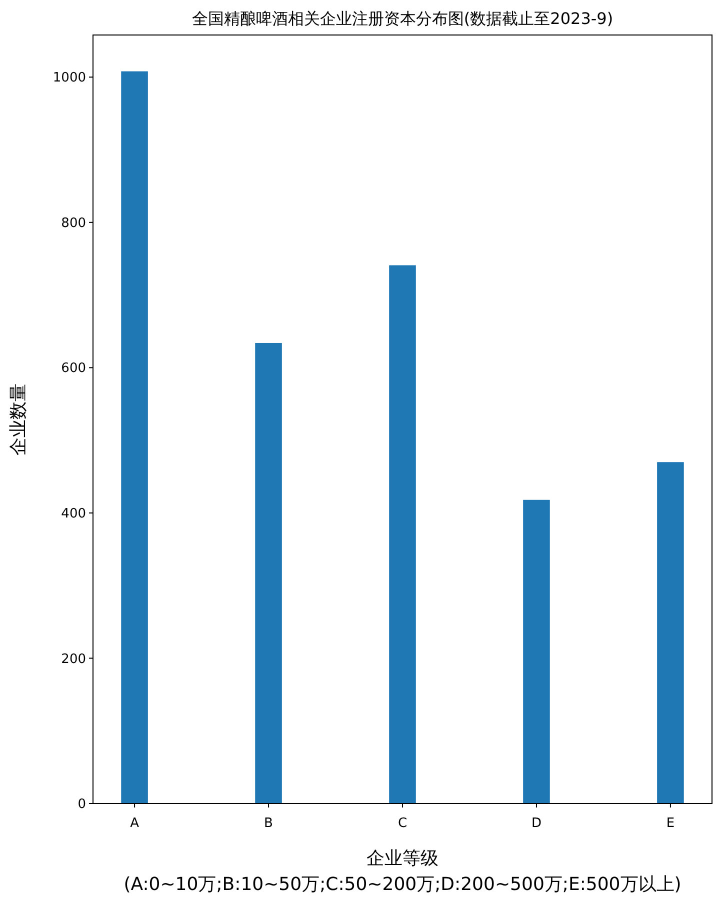  Describe the element at coordinates (73, 659) in the screenshot. I see `y-tick-label: 200` at that location.